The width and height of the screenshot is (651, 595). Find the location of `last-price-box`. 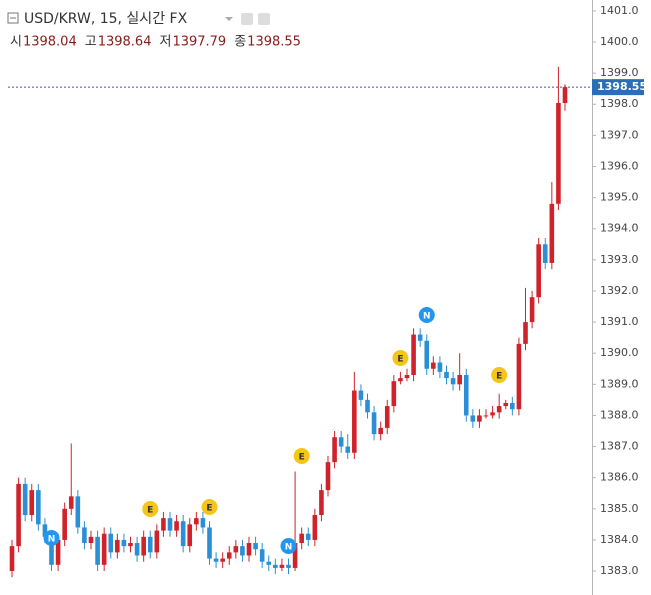

last-price-box is located at coordinates (618, 87).